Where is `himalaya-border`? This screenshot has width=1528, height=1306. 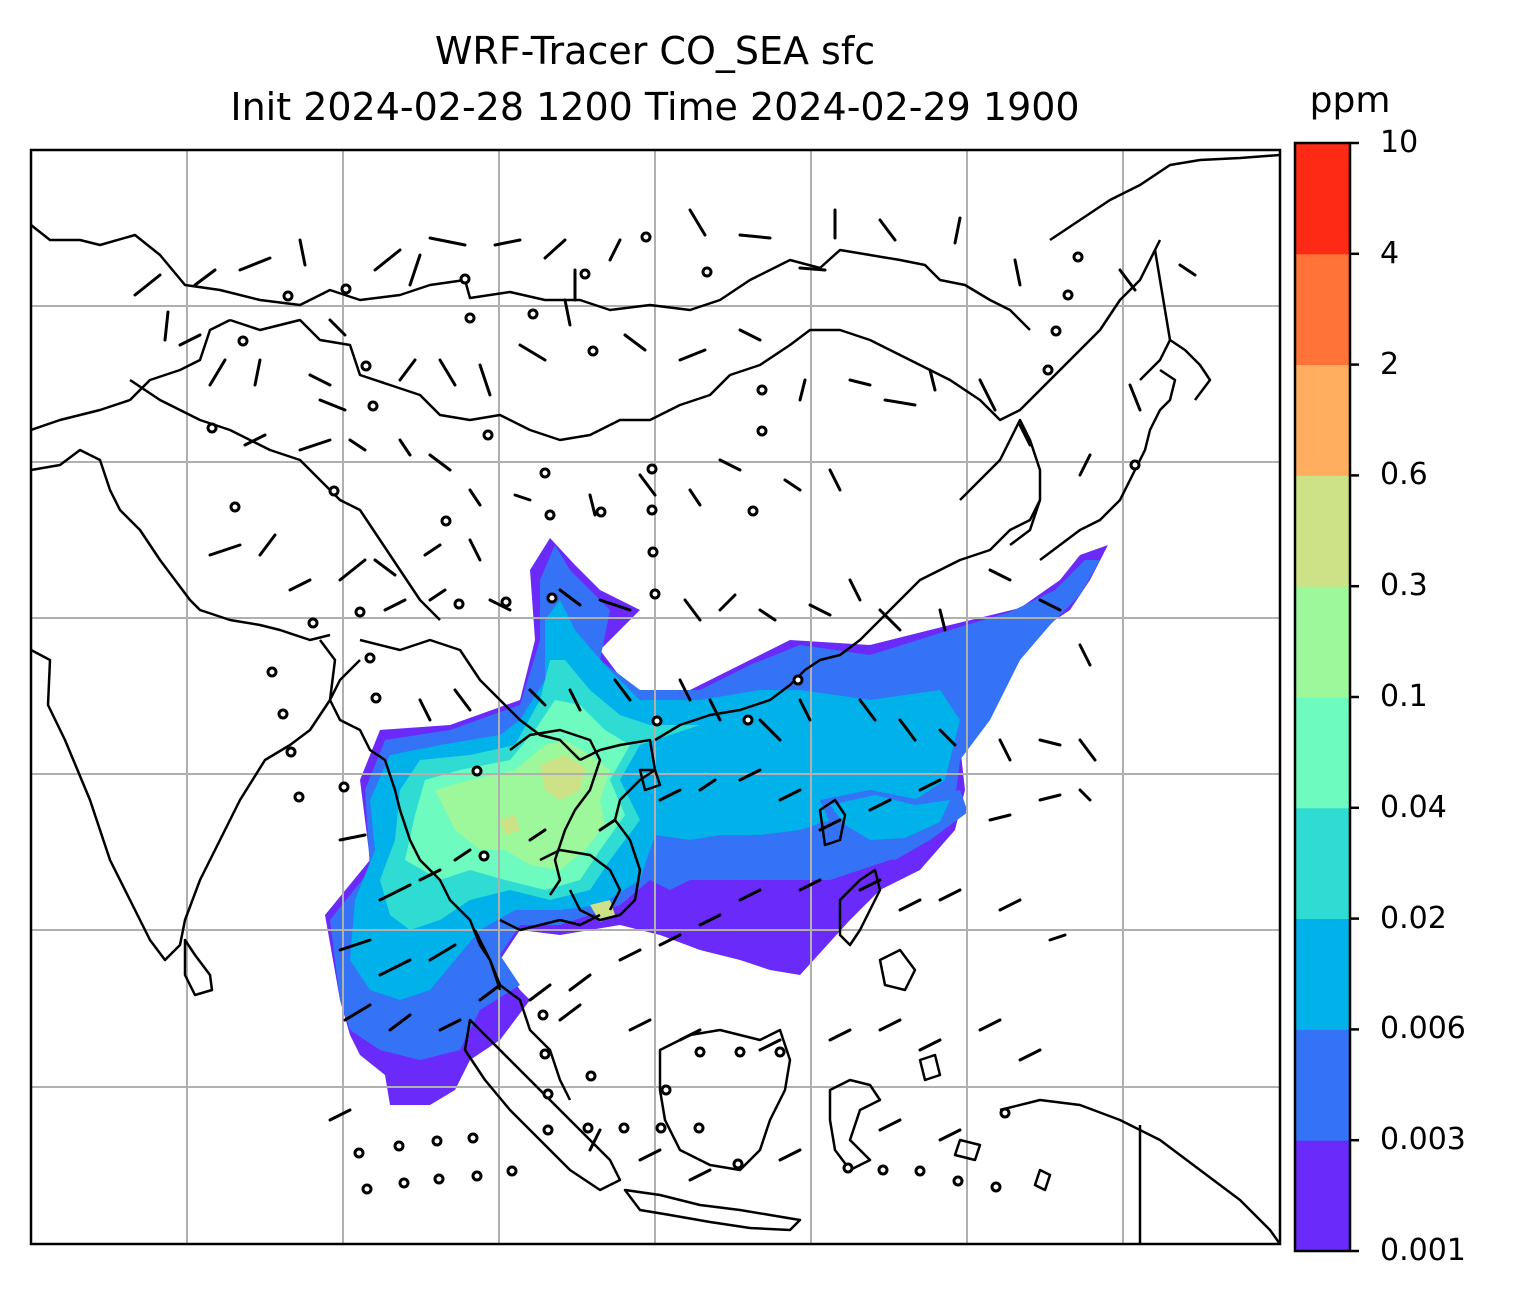
himalaya-border is located at coordinates (531, 277).